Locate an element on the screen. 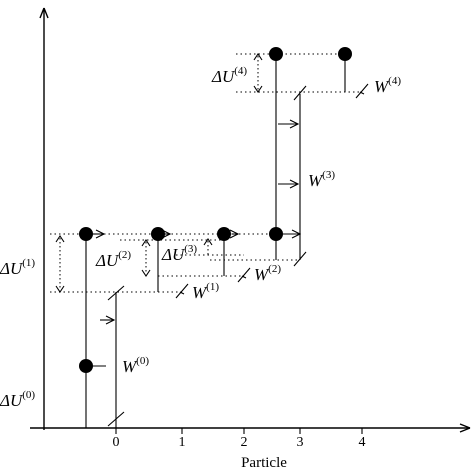 This screenshot has width=474, height=470. label-delta-u2: ΔU(2) is located at coordinates (113, 259).